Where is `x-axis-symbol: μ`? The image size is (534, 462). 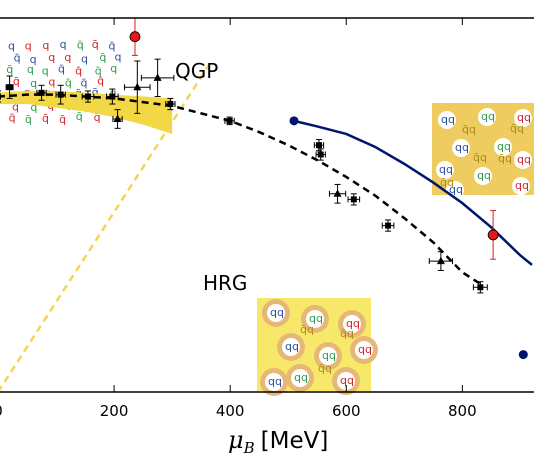 x-axis-symbol: μ is located at coordinates (236, 440).